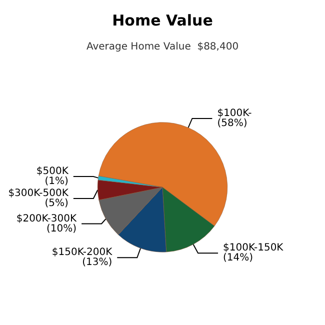  I want to click on data-label: (14%), so click(238, 258).